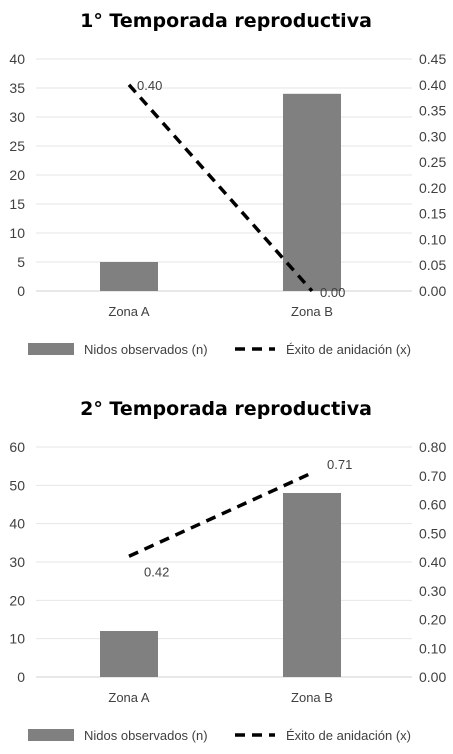  I want to click on y-left-tick-label: 5, so click(21, 262).